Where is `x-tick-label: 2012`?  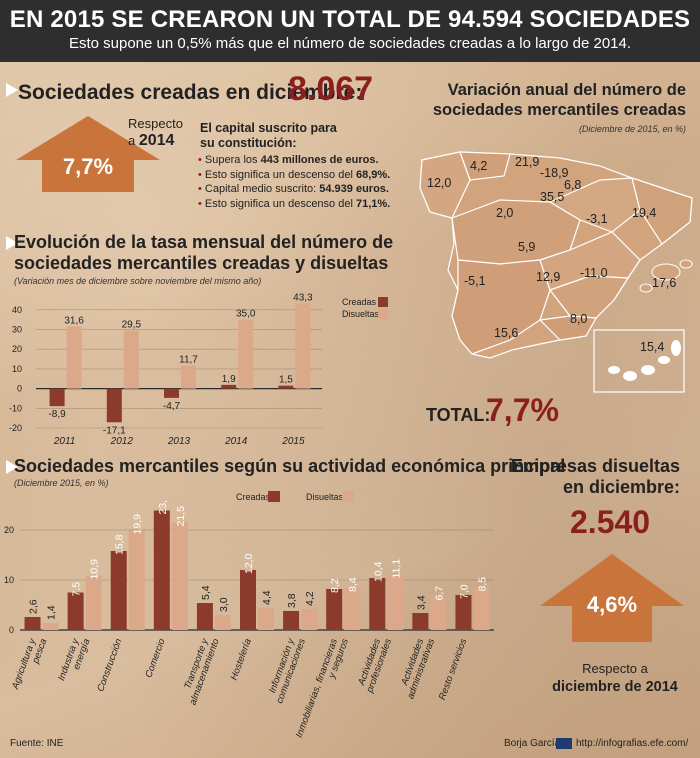 x-tick-label: 2012 is located at coordinates (122, 441).